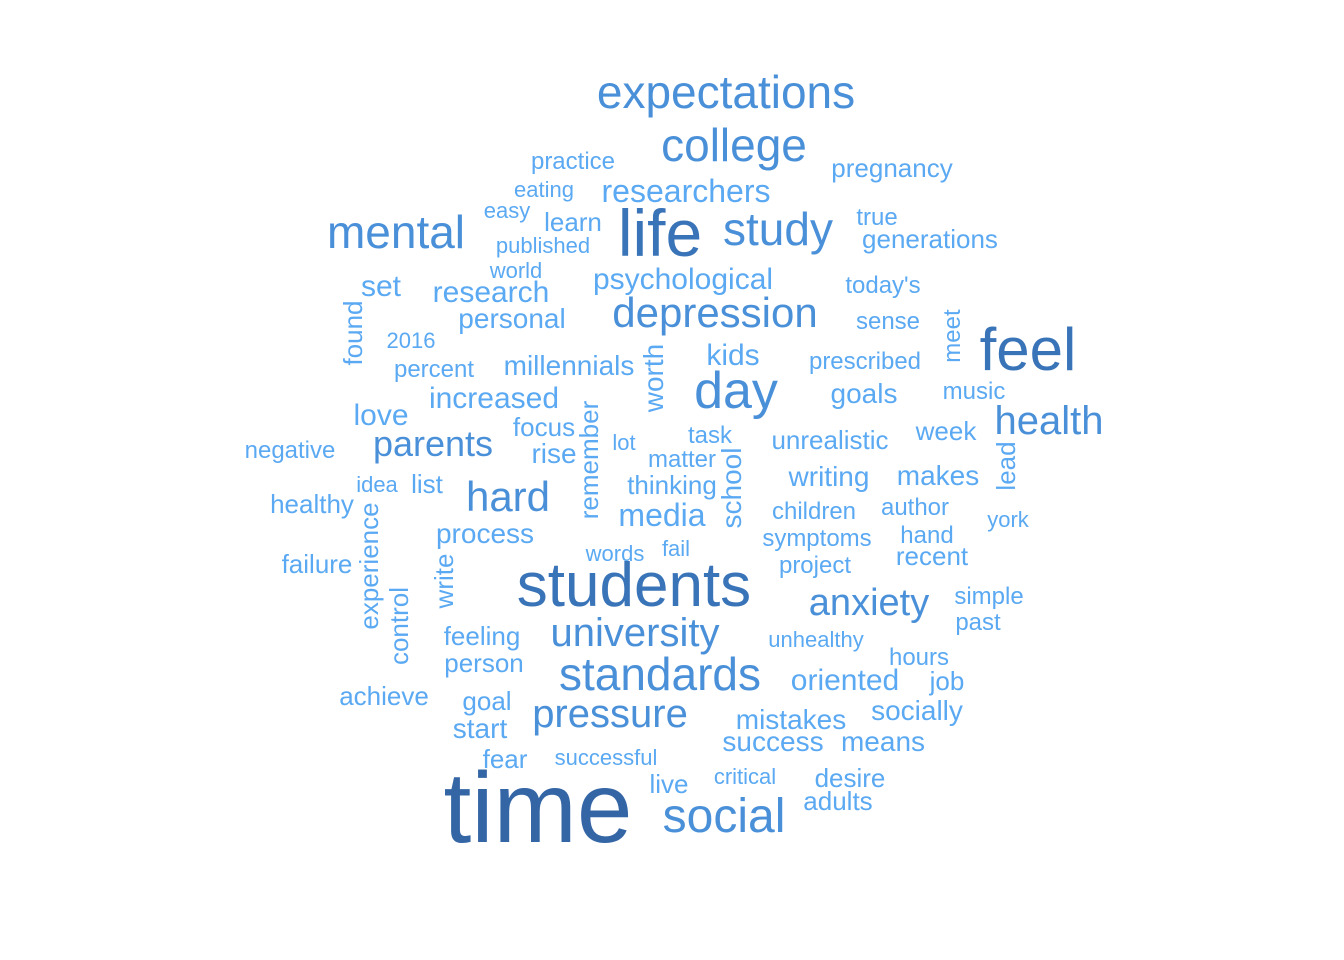  Describe the element at coordinates (876, 217) in the screenshot. I see `word-true: true` at that location.